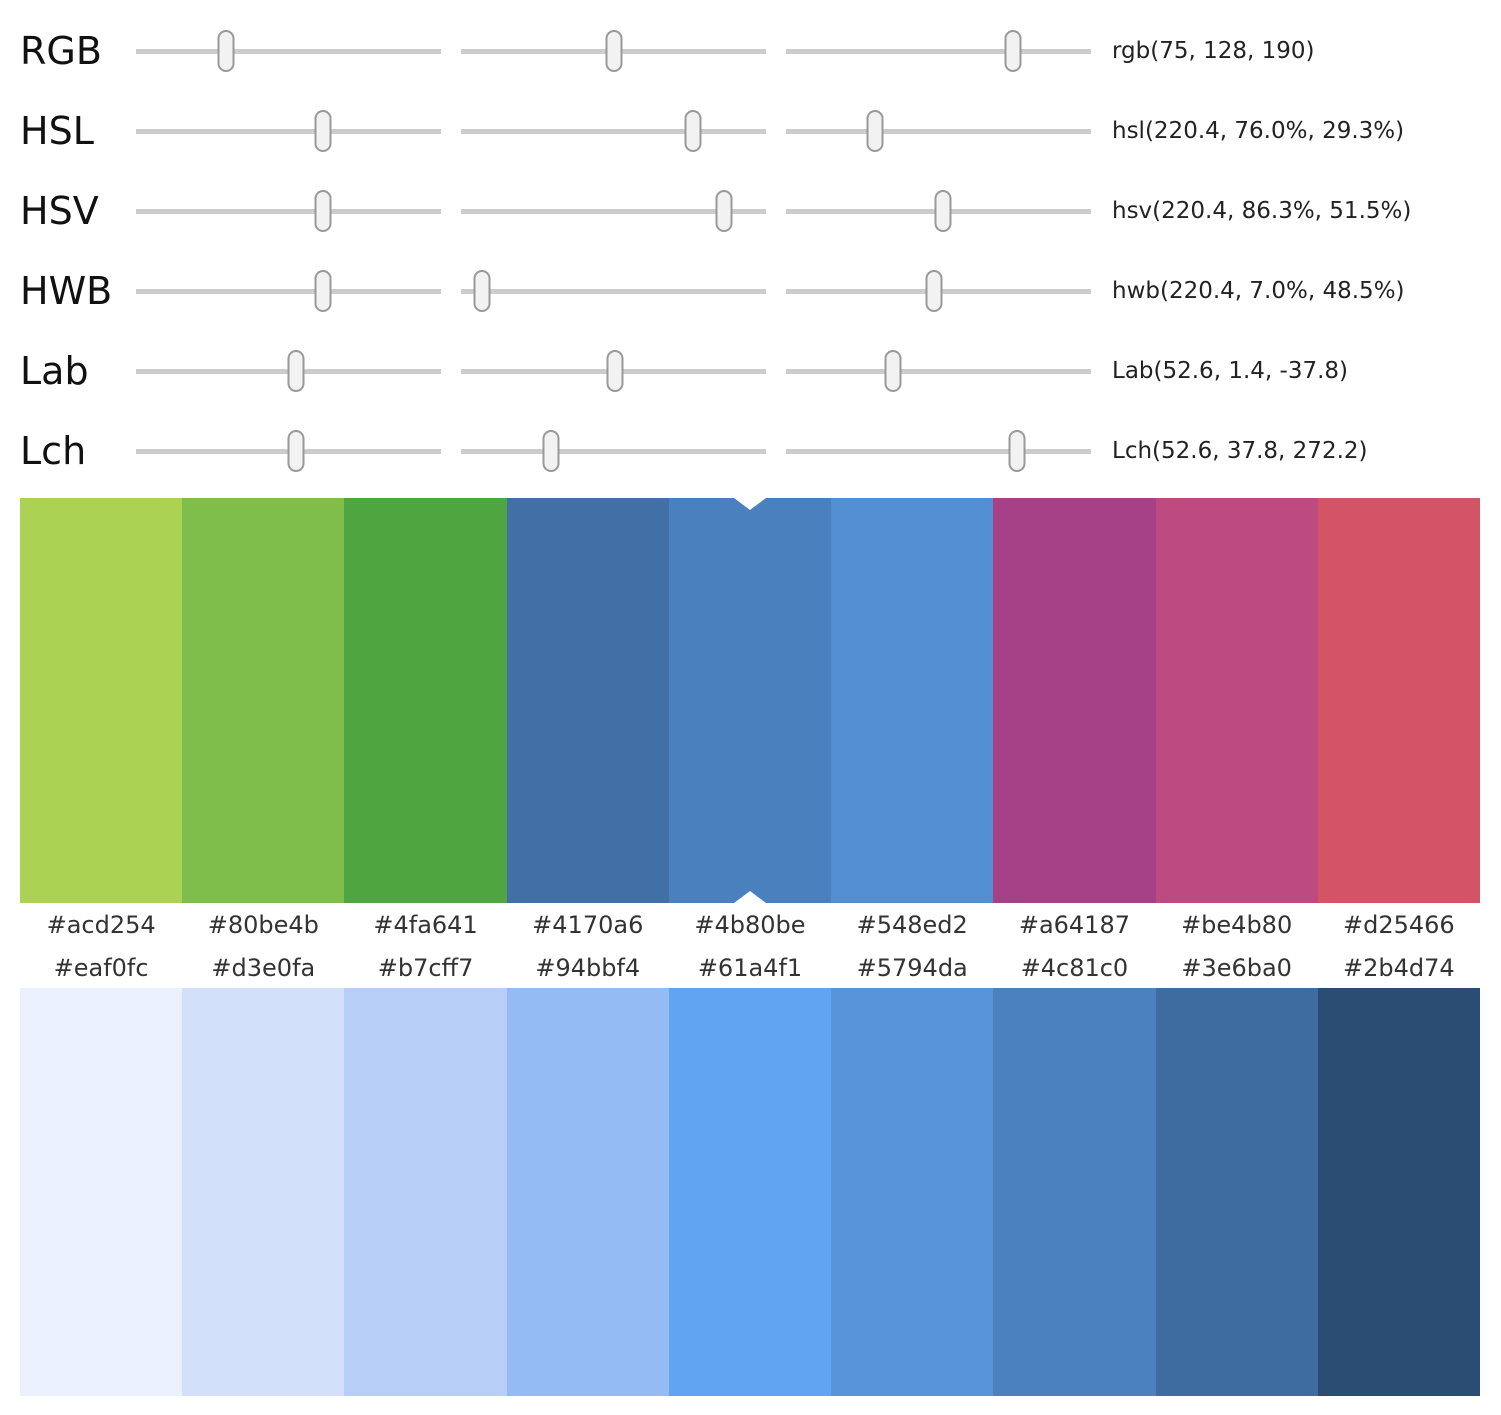 This screenshot has height=1415, width=1501. Describe the element at coordinates (296, 451) in the screenshot. I see `lch-slider-1-thumb` at that location.